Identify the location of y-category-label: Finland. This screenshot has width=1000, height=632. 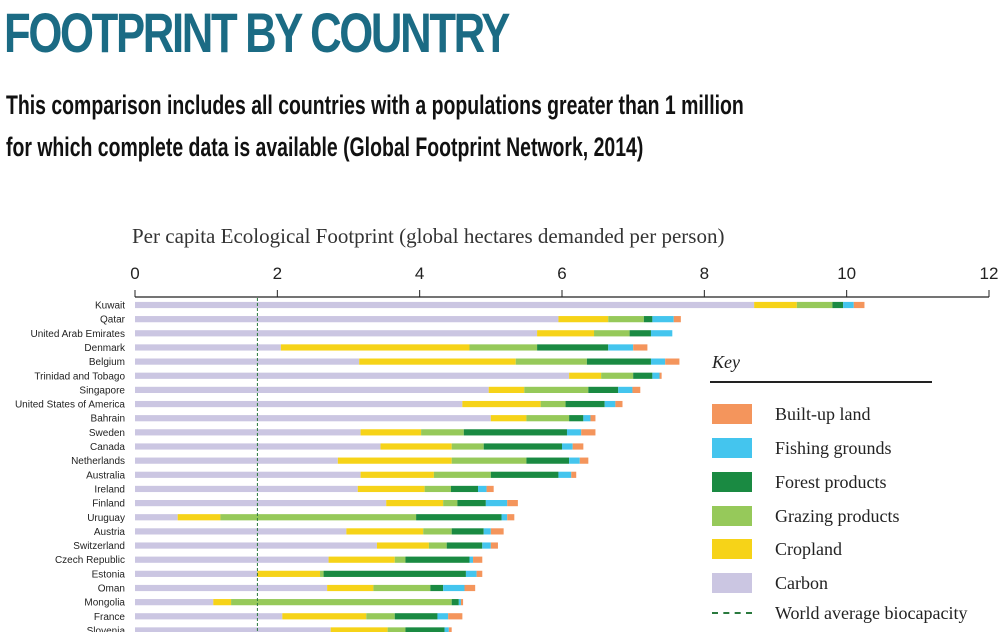
(108, 504).